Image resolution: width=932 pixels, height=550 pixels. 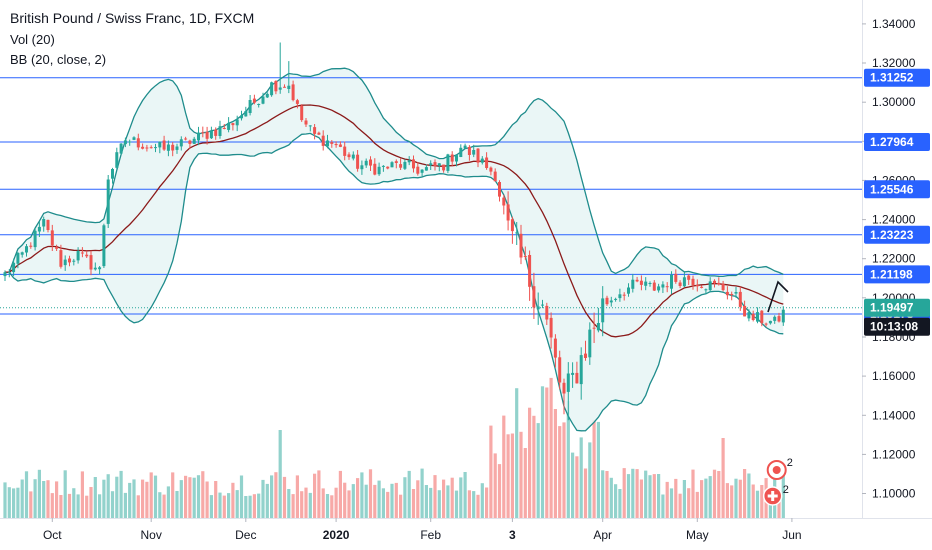 What do you see at coordinates (786, 490) in the screenshot?
I see `swiss-flag-event-count: 2` at bounding box center [786, 490].